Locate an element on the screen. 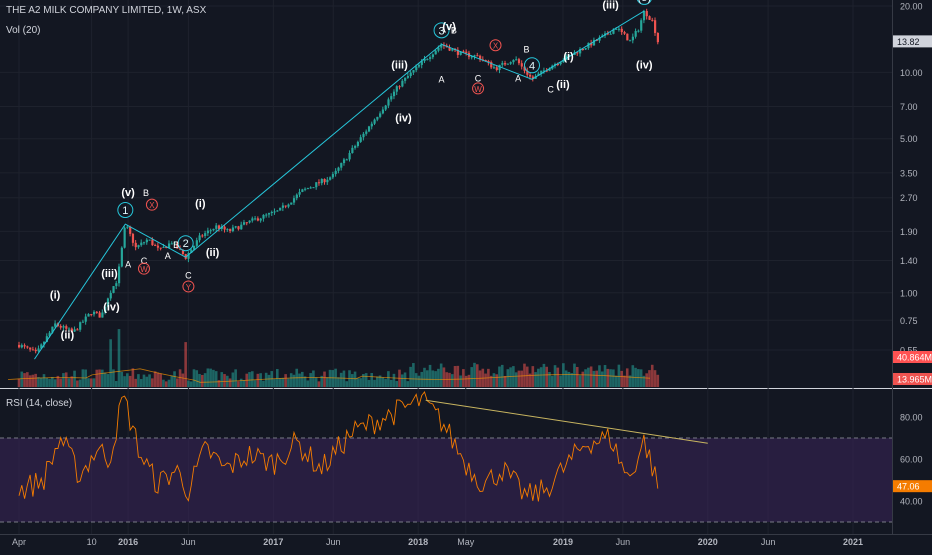 The width and height of the screenshot is (932, 555). time-tick-label: 2017 is located at coordinates (273, 542).